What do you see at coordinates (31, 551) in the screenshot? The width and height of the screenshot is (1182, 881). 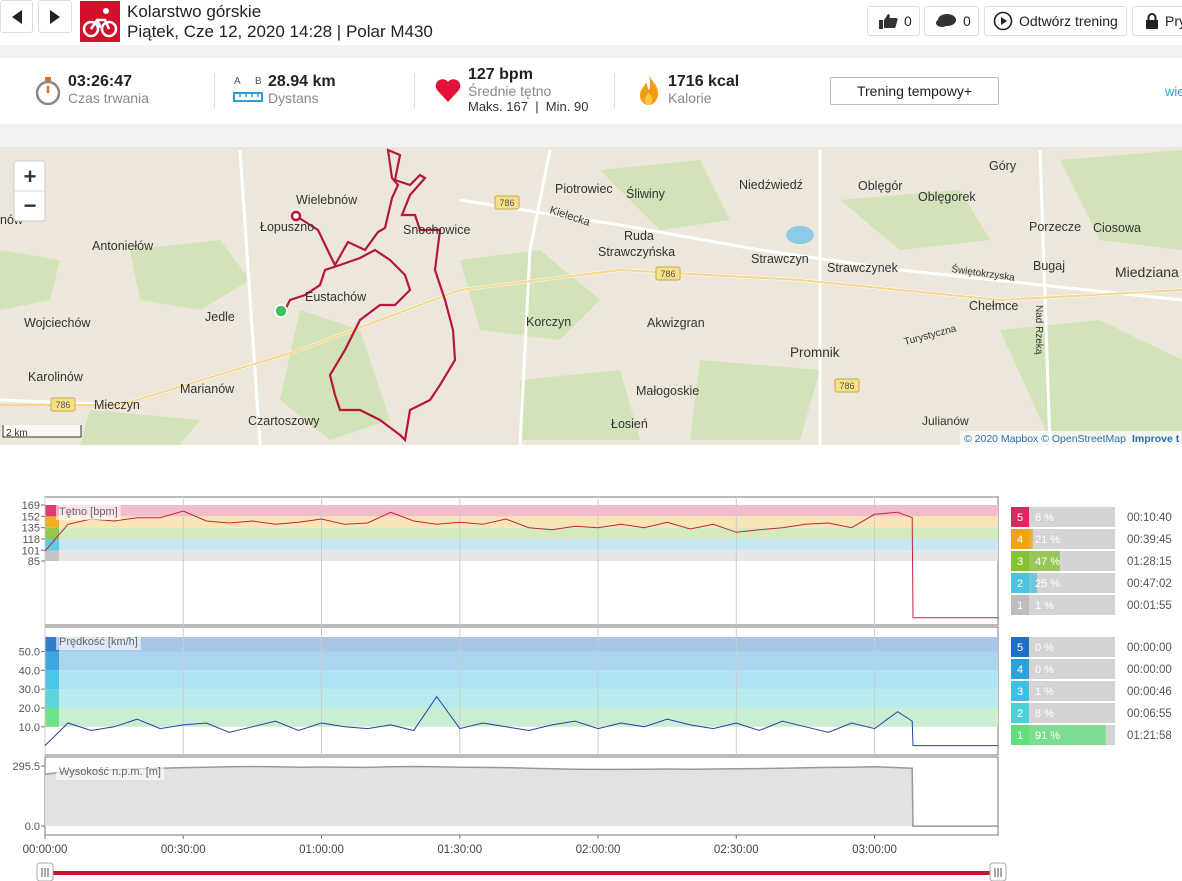 I see `y-tick-label: 101` at bounding box center [31, 551].